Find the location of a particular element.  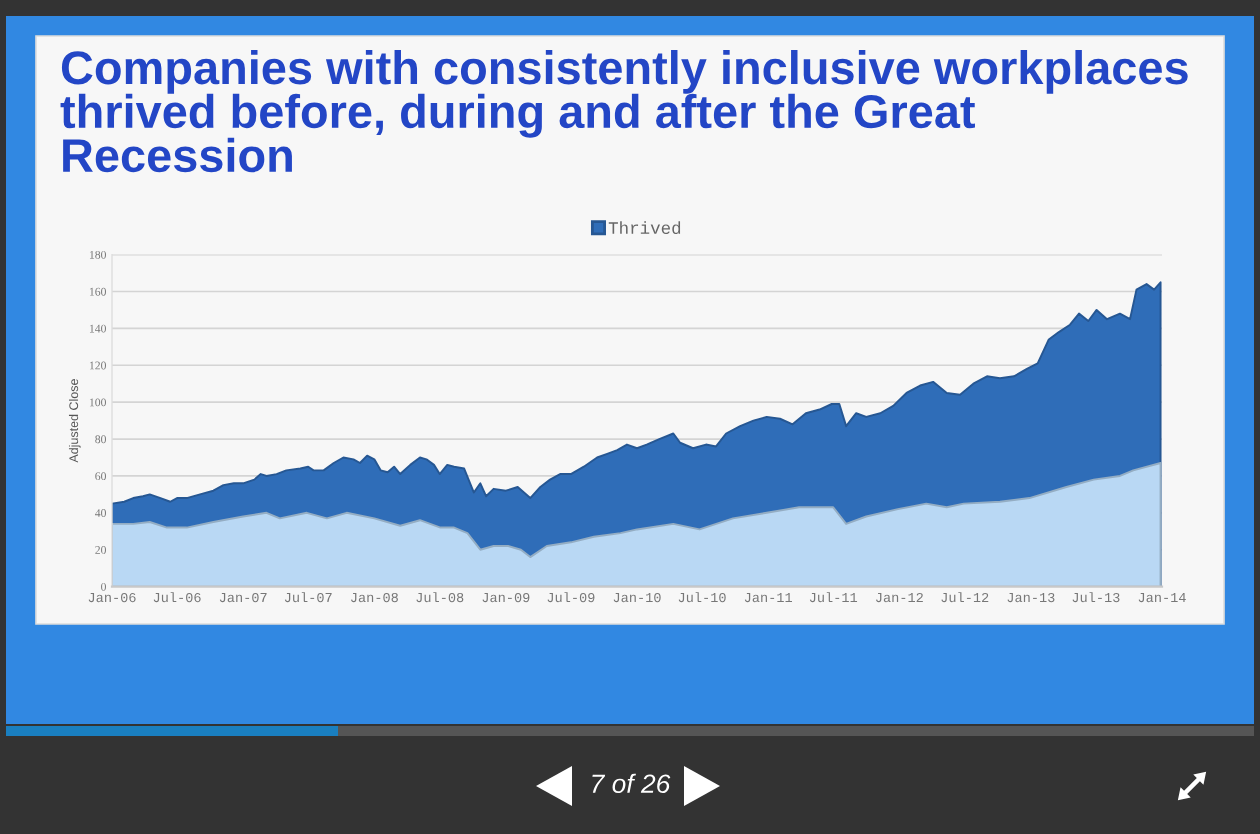

chart-title: Companies with consistently inclusive workplaces thrived before, during and after the Great Recession is located at coordinates (624, 111).